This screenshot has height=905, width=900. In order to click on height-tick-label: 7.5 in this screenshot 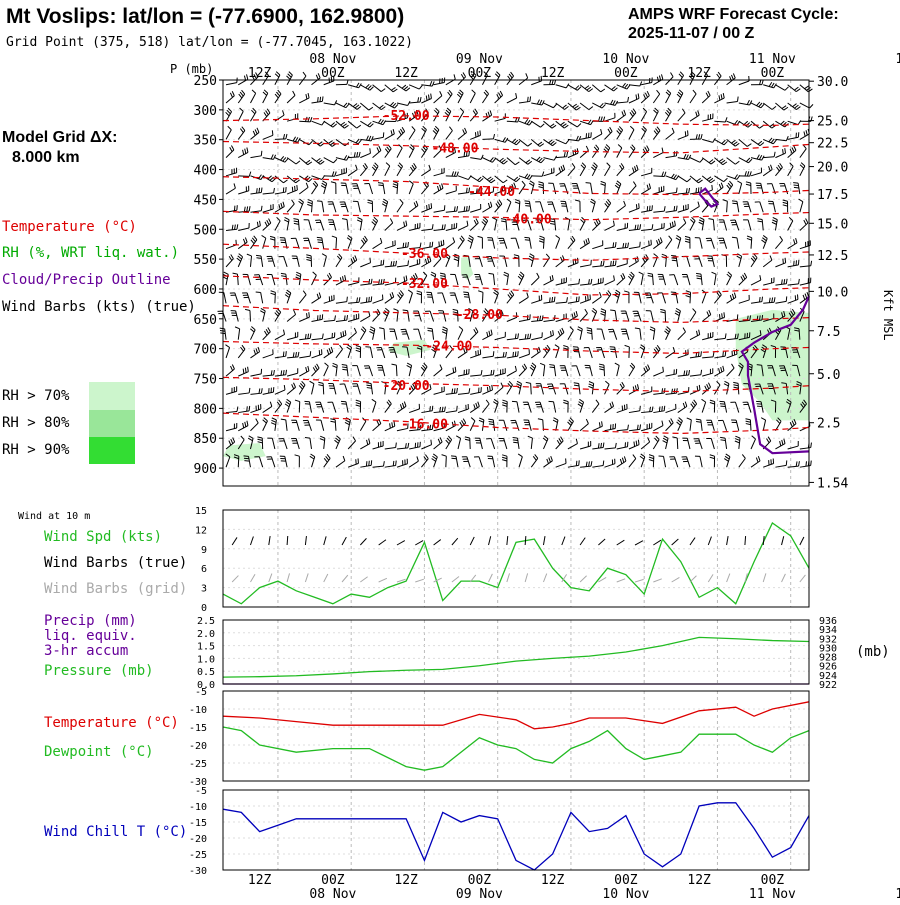, I will do `click(828, 332)`.